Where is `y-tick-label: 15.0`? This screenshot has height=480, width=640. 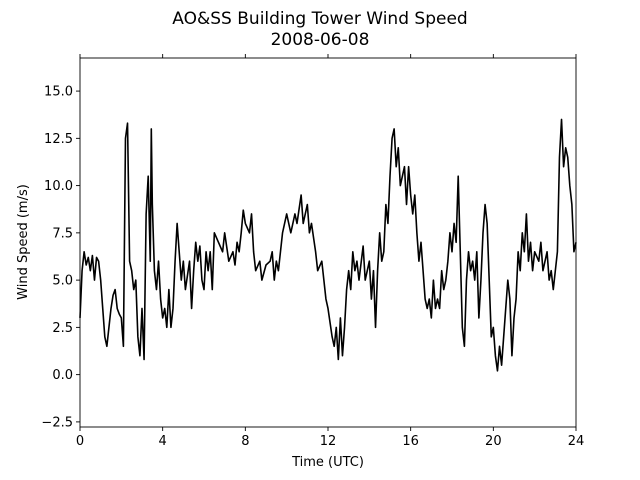 y-tick-label: 15.0 is located at coordinates (58, 92).